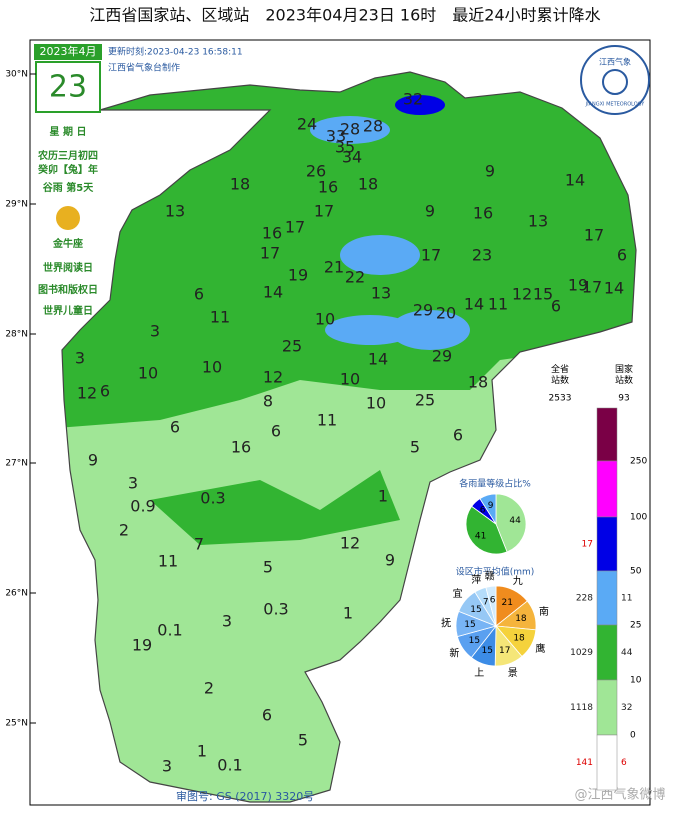 The height and width of the screenshot is (813, 690). Describe the element at coordinates (68, 218) in the screenshot. I see `zodiac-icon` at that location.